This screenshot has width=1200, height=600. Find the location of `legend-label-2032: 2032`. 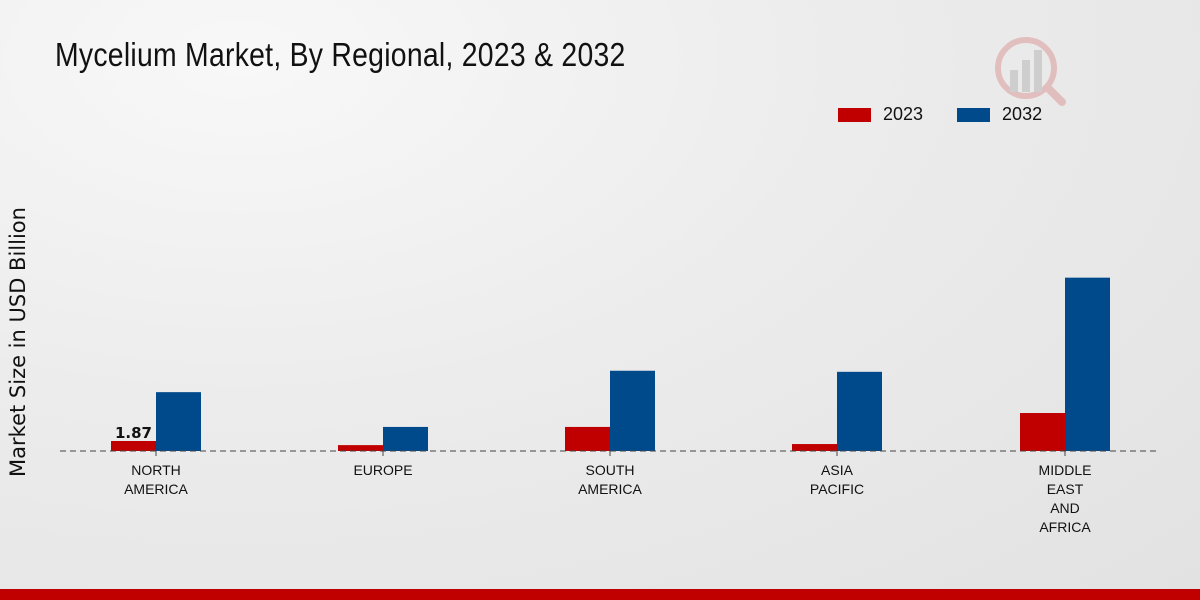

legend-label-2032: 2032 is located at coordinates (1022, 114).